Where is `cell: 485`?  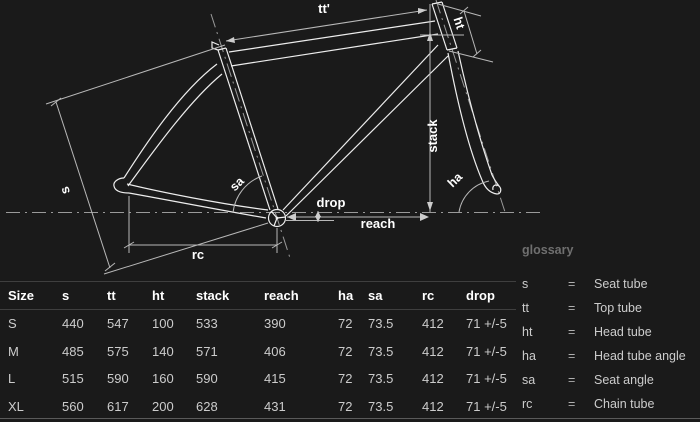 cell: 485 is located at coordinates (73, 351).